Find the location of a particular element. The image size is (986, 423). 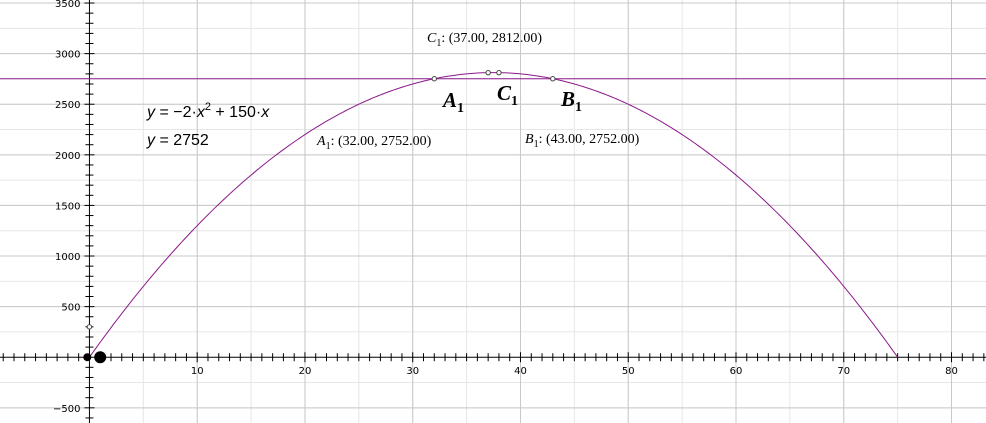

point-label-c: C1 is located at coordinates (507, 95).